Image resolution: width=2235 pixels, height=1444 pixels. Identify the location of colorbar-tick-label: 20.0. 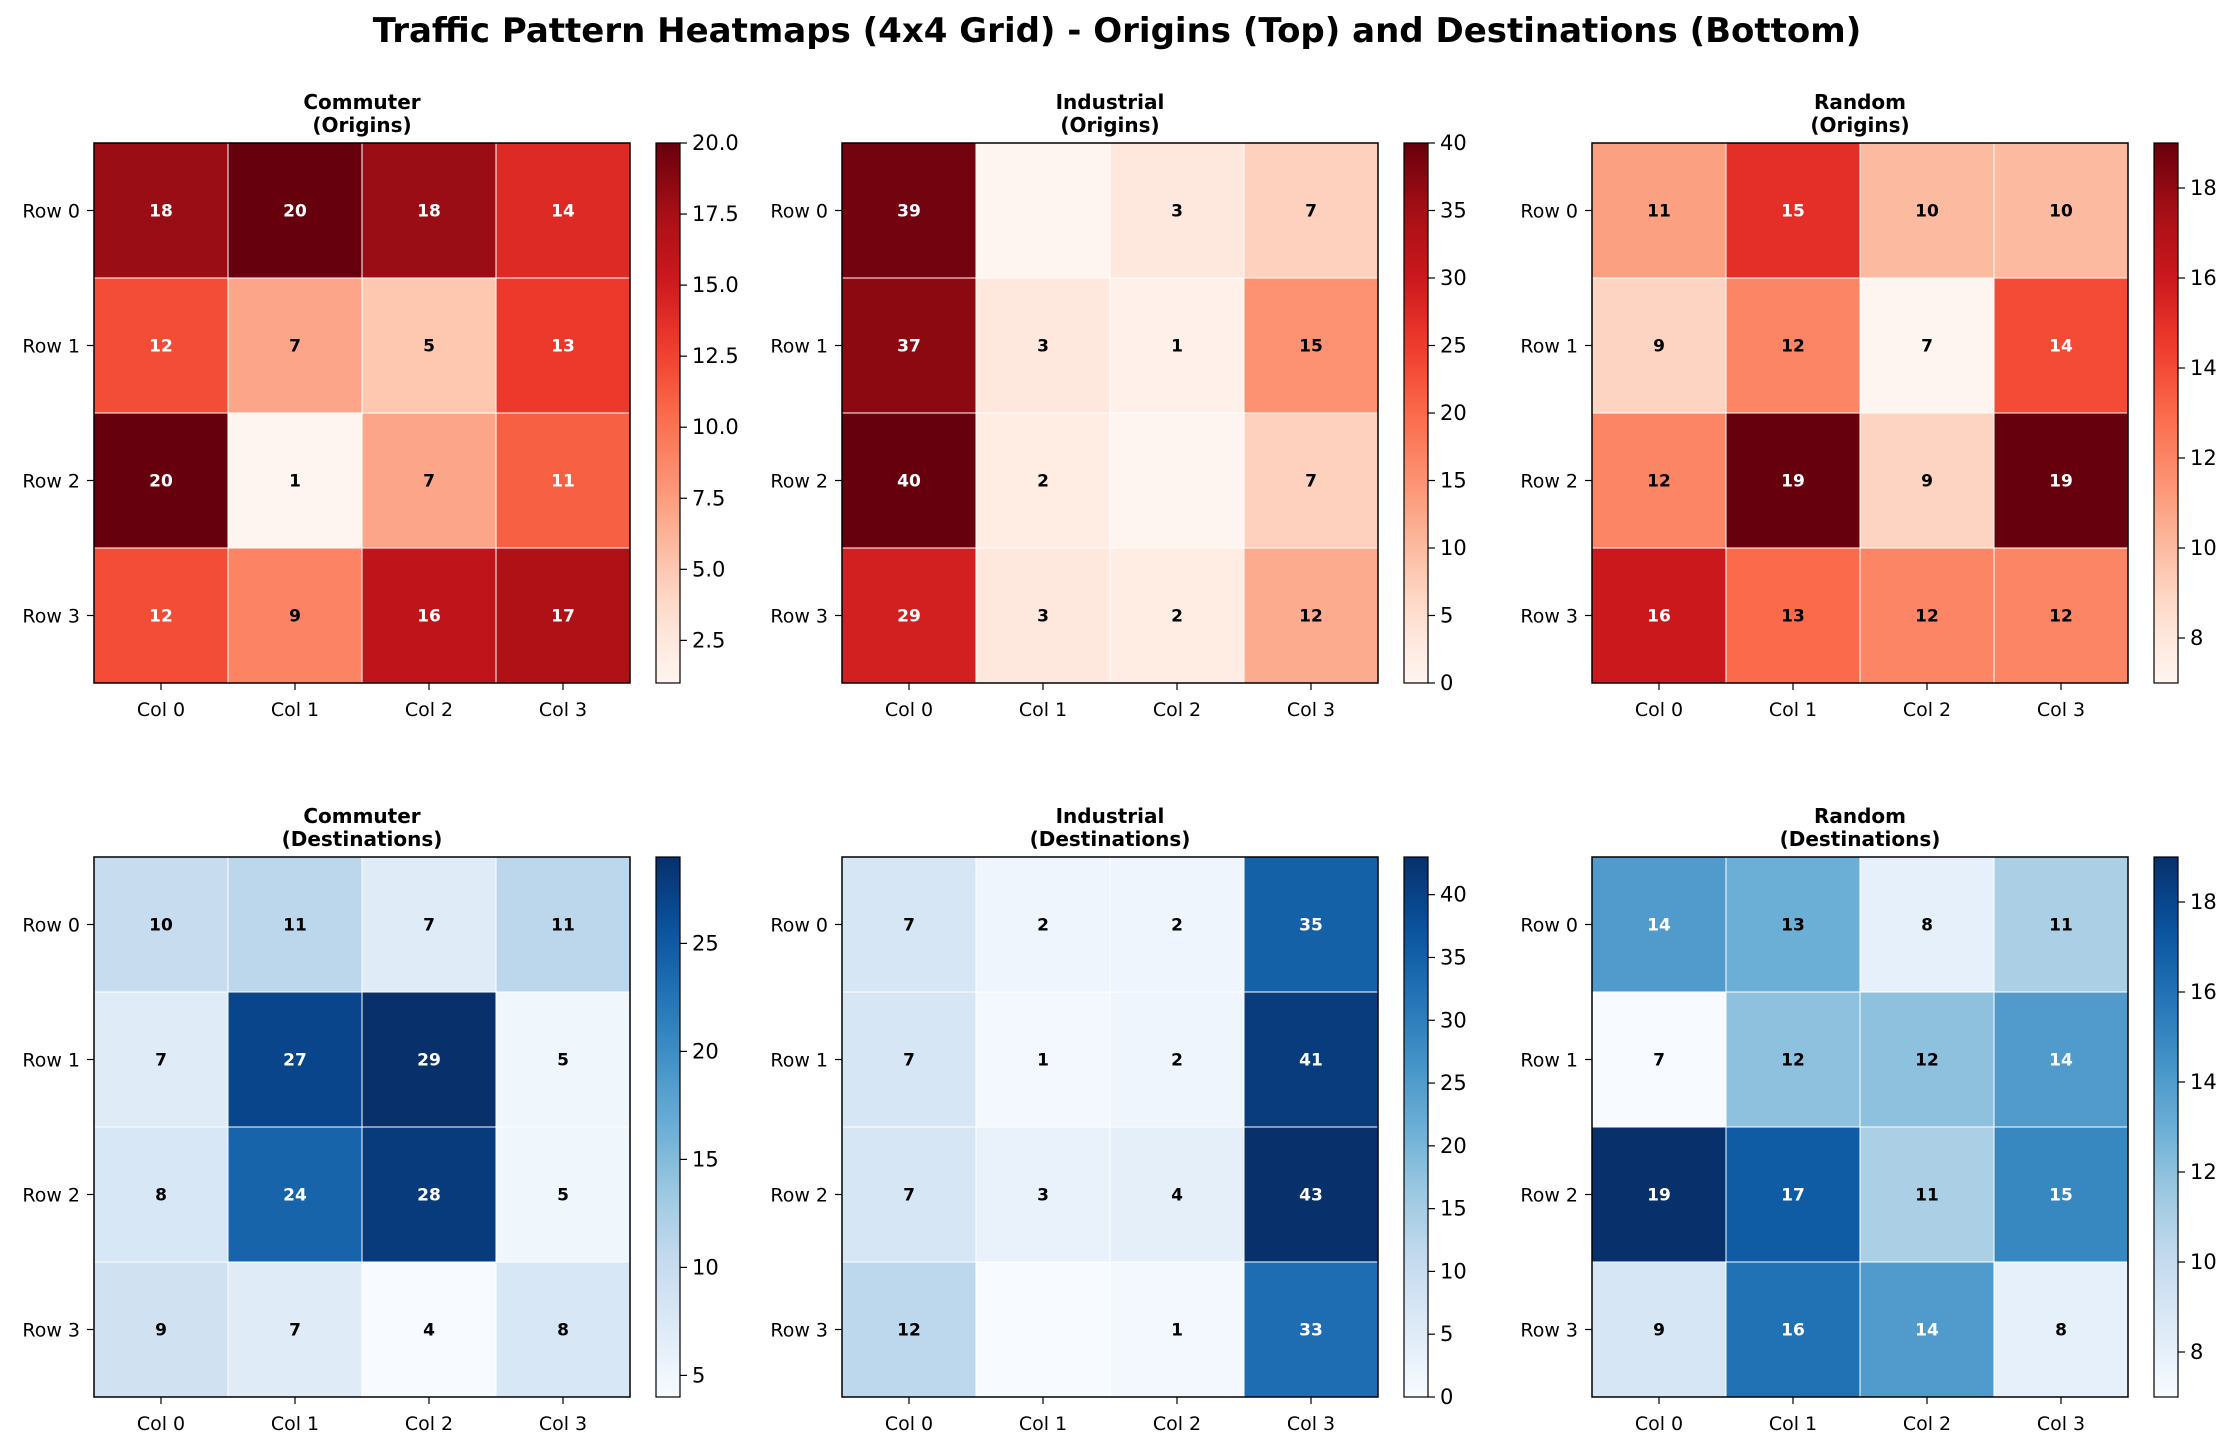
(715, 143).